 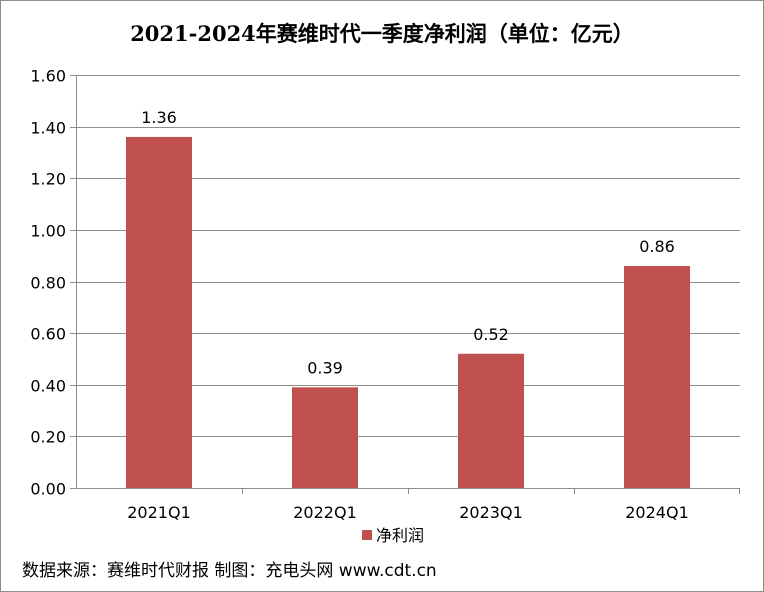 I want to click on source-note: 数据来源：赛维时代财报 制图：充电头网 www.cdt.cn, so click(x=229, y=571).